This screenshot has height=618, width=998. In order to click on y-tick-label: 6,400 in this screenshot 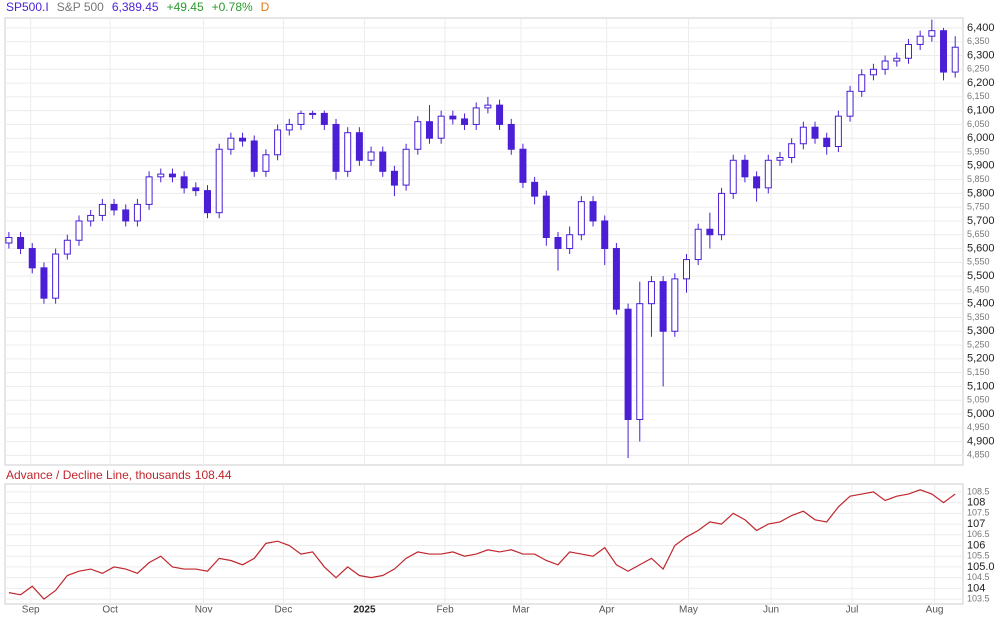, I will do `click(981, 28)`.